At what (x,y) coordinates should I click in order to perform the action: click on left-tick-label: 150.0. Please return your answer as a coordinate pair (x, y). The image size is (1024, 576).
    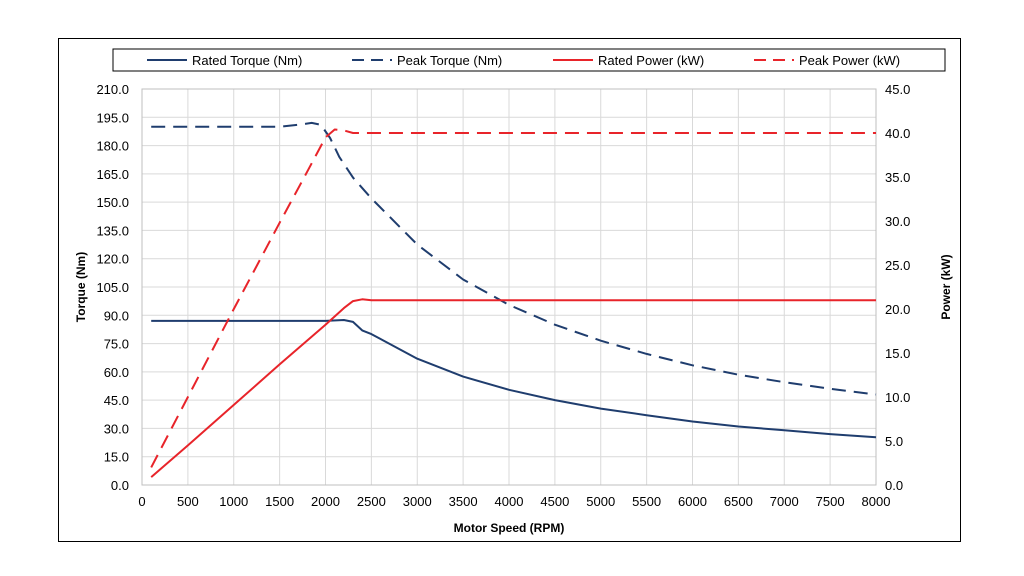
    Looking at the image, I should click on (112, 202).